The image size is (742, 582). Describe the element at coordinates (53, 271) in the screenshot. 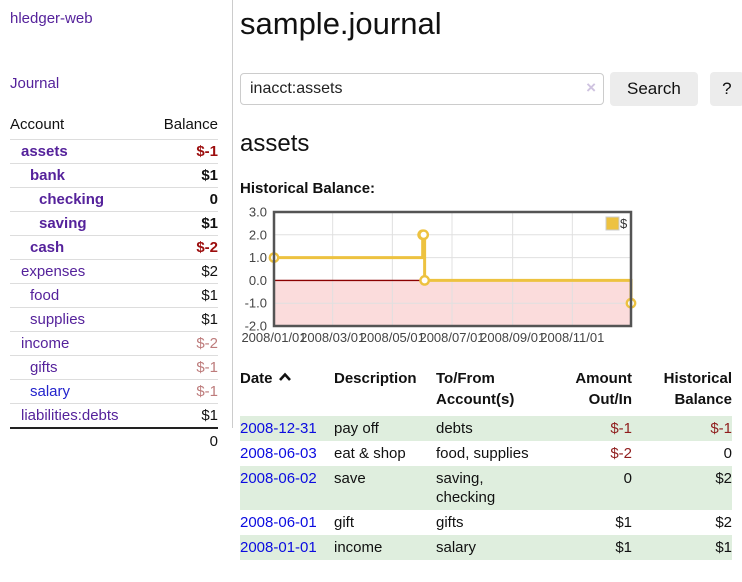

I see `account-link: expenses` at that location.